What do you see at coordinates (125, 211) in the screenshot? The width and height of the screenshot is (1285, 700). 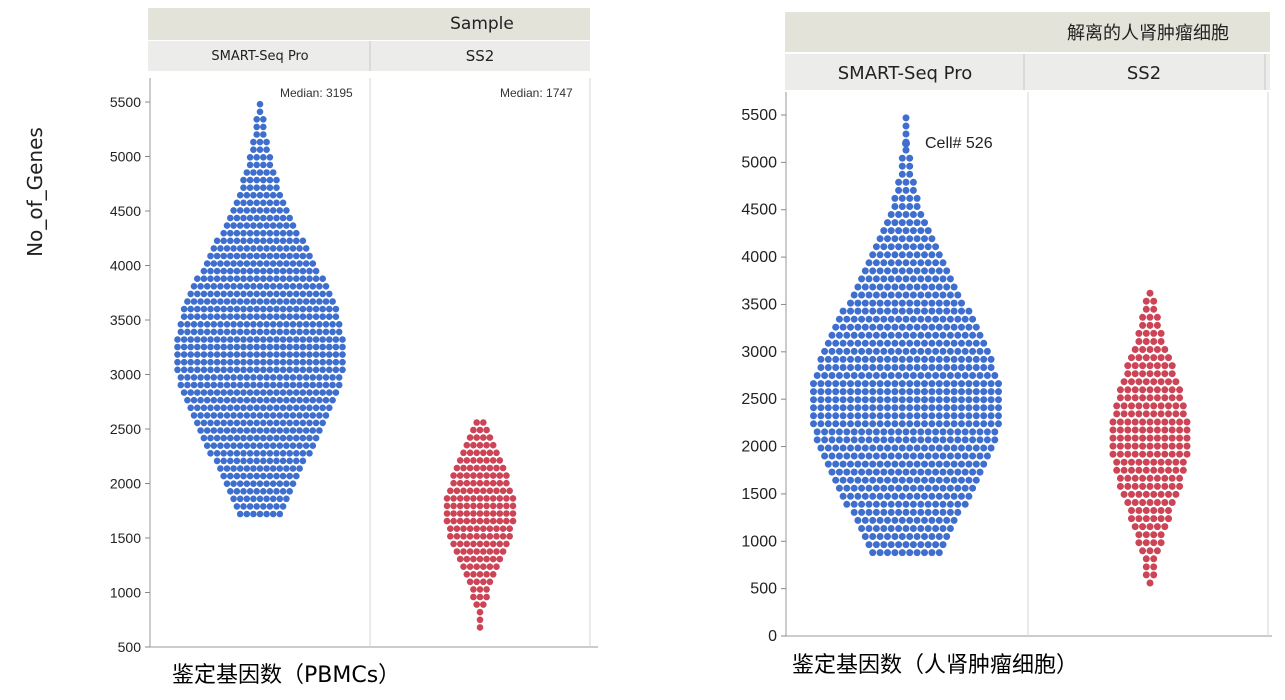 I see `y-tick-label: 4500` at bounding box center [125, 211].